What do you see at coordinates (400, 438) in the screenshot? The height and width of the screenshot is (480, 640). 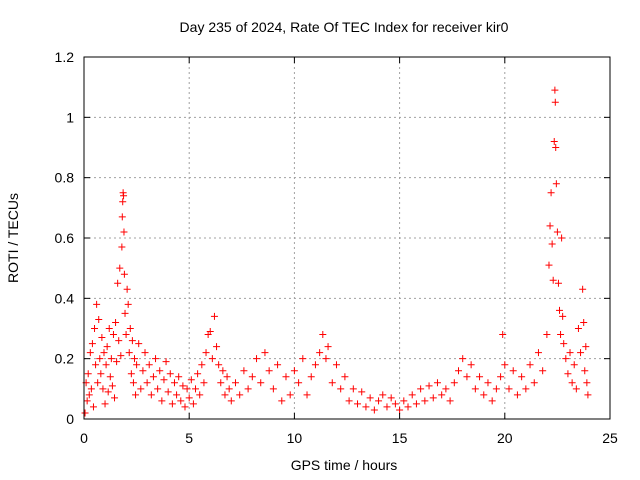 I see `x-tick-label: 15` at bounding box center [400, 438].